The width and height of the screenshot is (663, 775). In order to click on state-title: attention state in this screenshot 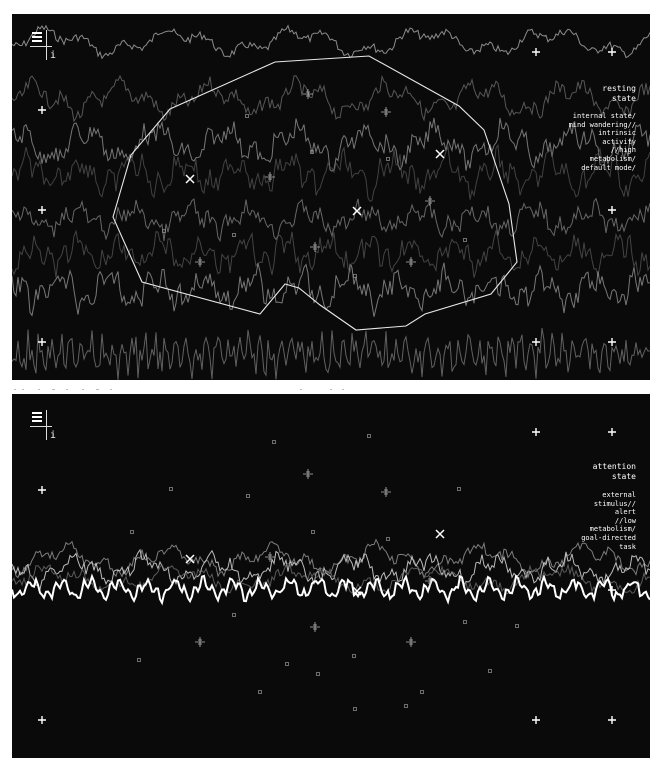, I will do `click(614, 471)`.